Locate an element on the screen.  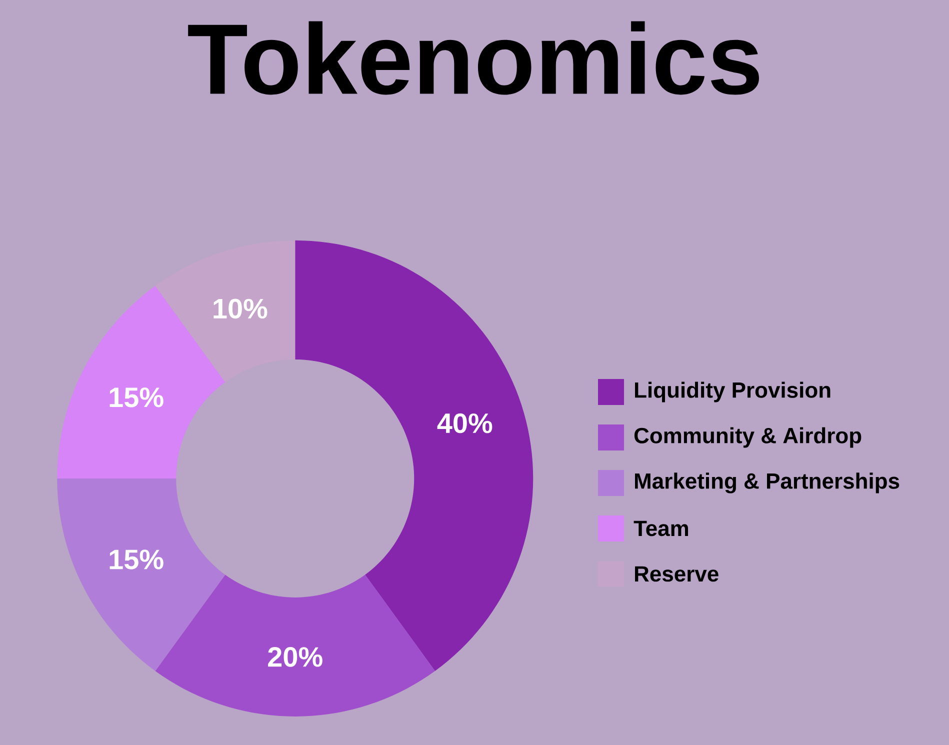
legend-label: Marketing & Partnerships is located at coordinates (767, 483).